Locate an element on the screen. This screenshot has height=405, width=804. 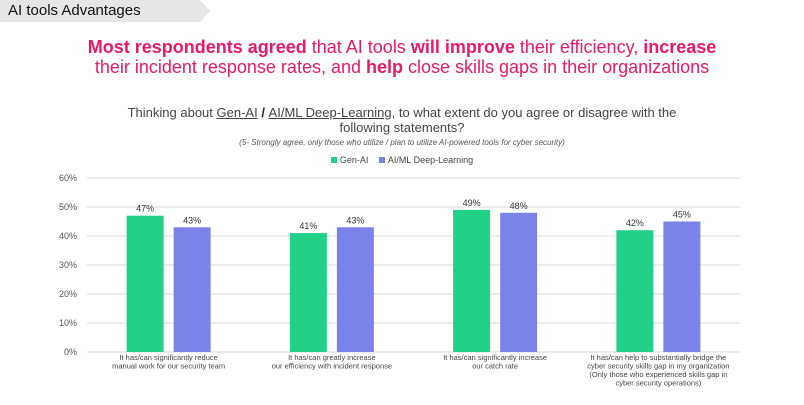
headline-segment: that AI tools is located at coordinates (358, 47).